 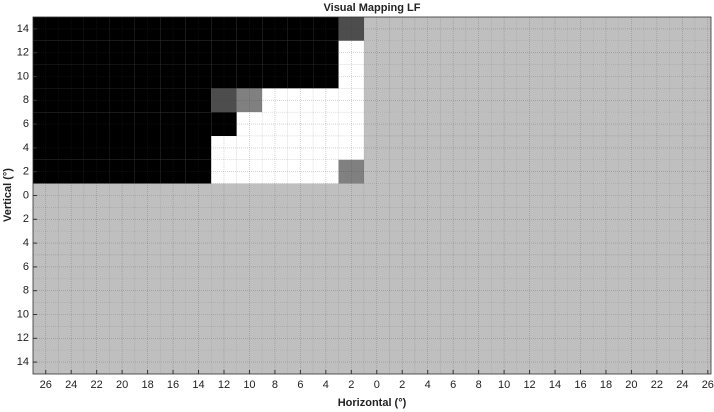 I want to click on y-tick-label: 12, so click(x=23, y=53).